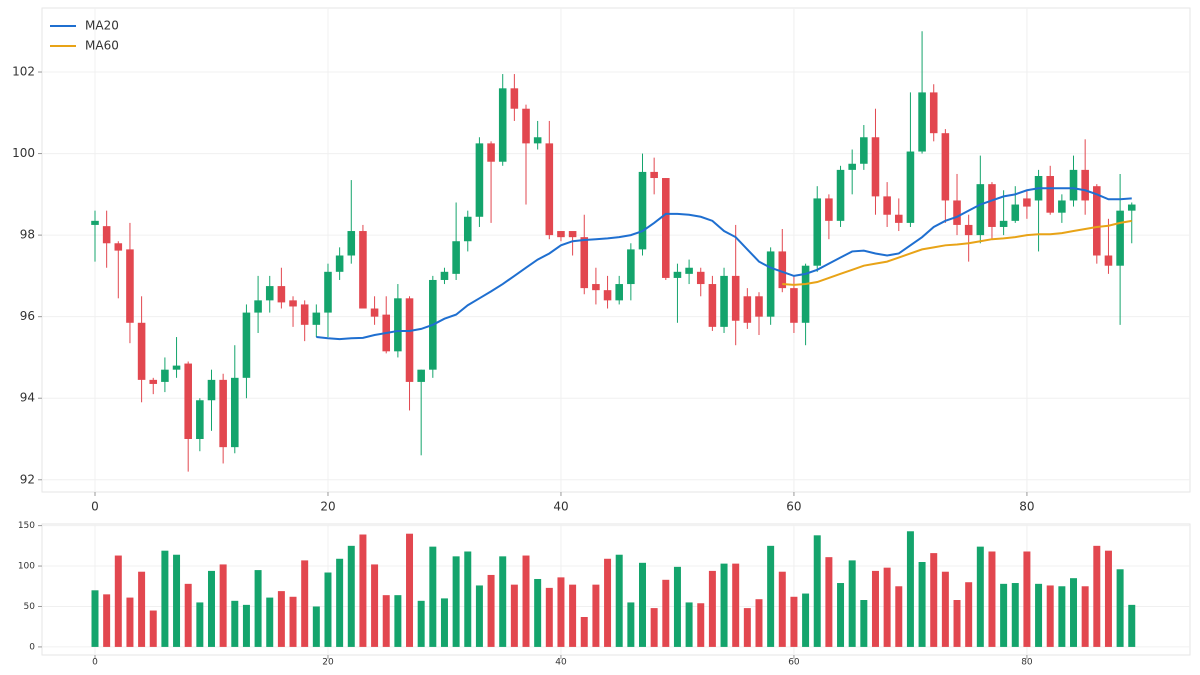 Image resolution: width=1200 pixels, height=675 pixels. What do you see at coordinates (27, 235) in the screenshot?
I see `y-tick-label: 98` at bounding box center [27, 235].